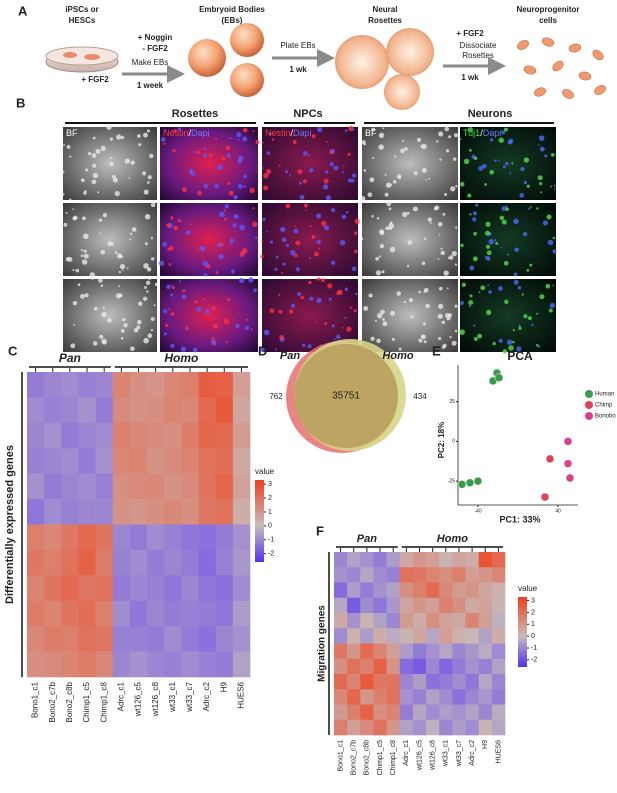 This screenshot has width=617, height=793. Describe the element at coordinates (490, 114) in the screenshot. I see `group-header: Neurons` at that location.